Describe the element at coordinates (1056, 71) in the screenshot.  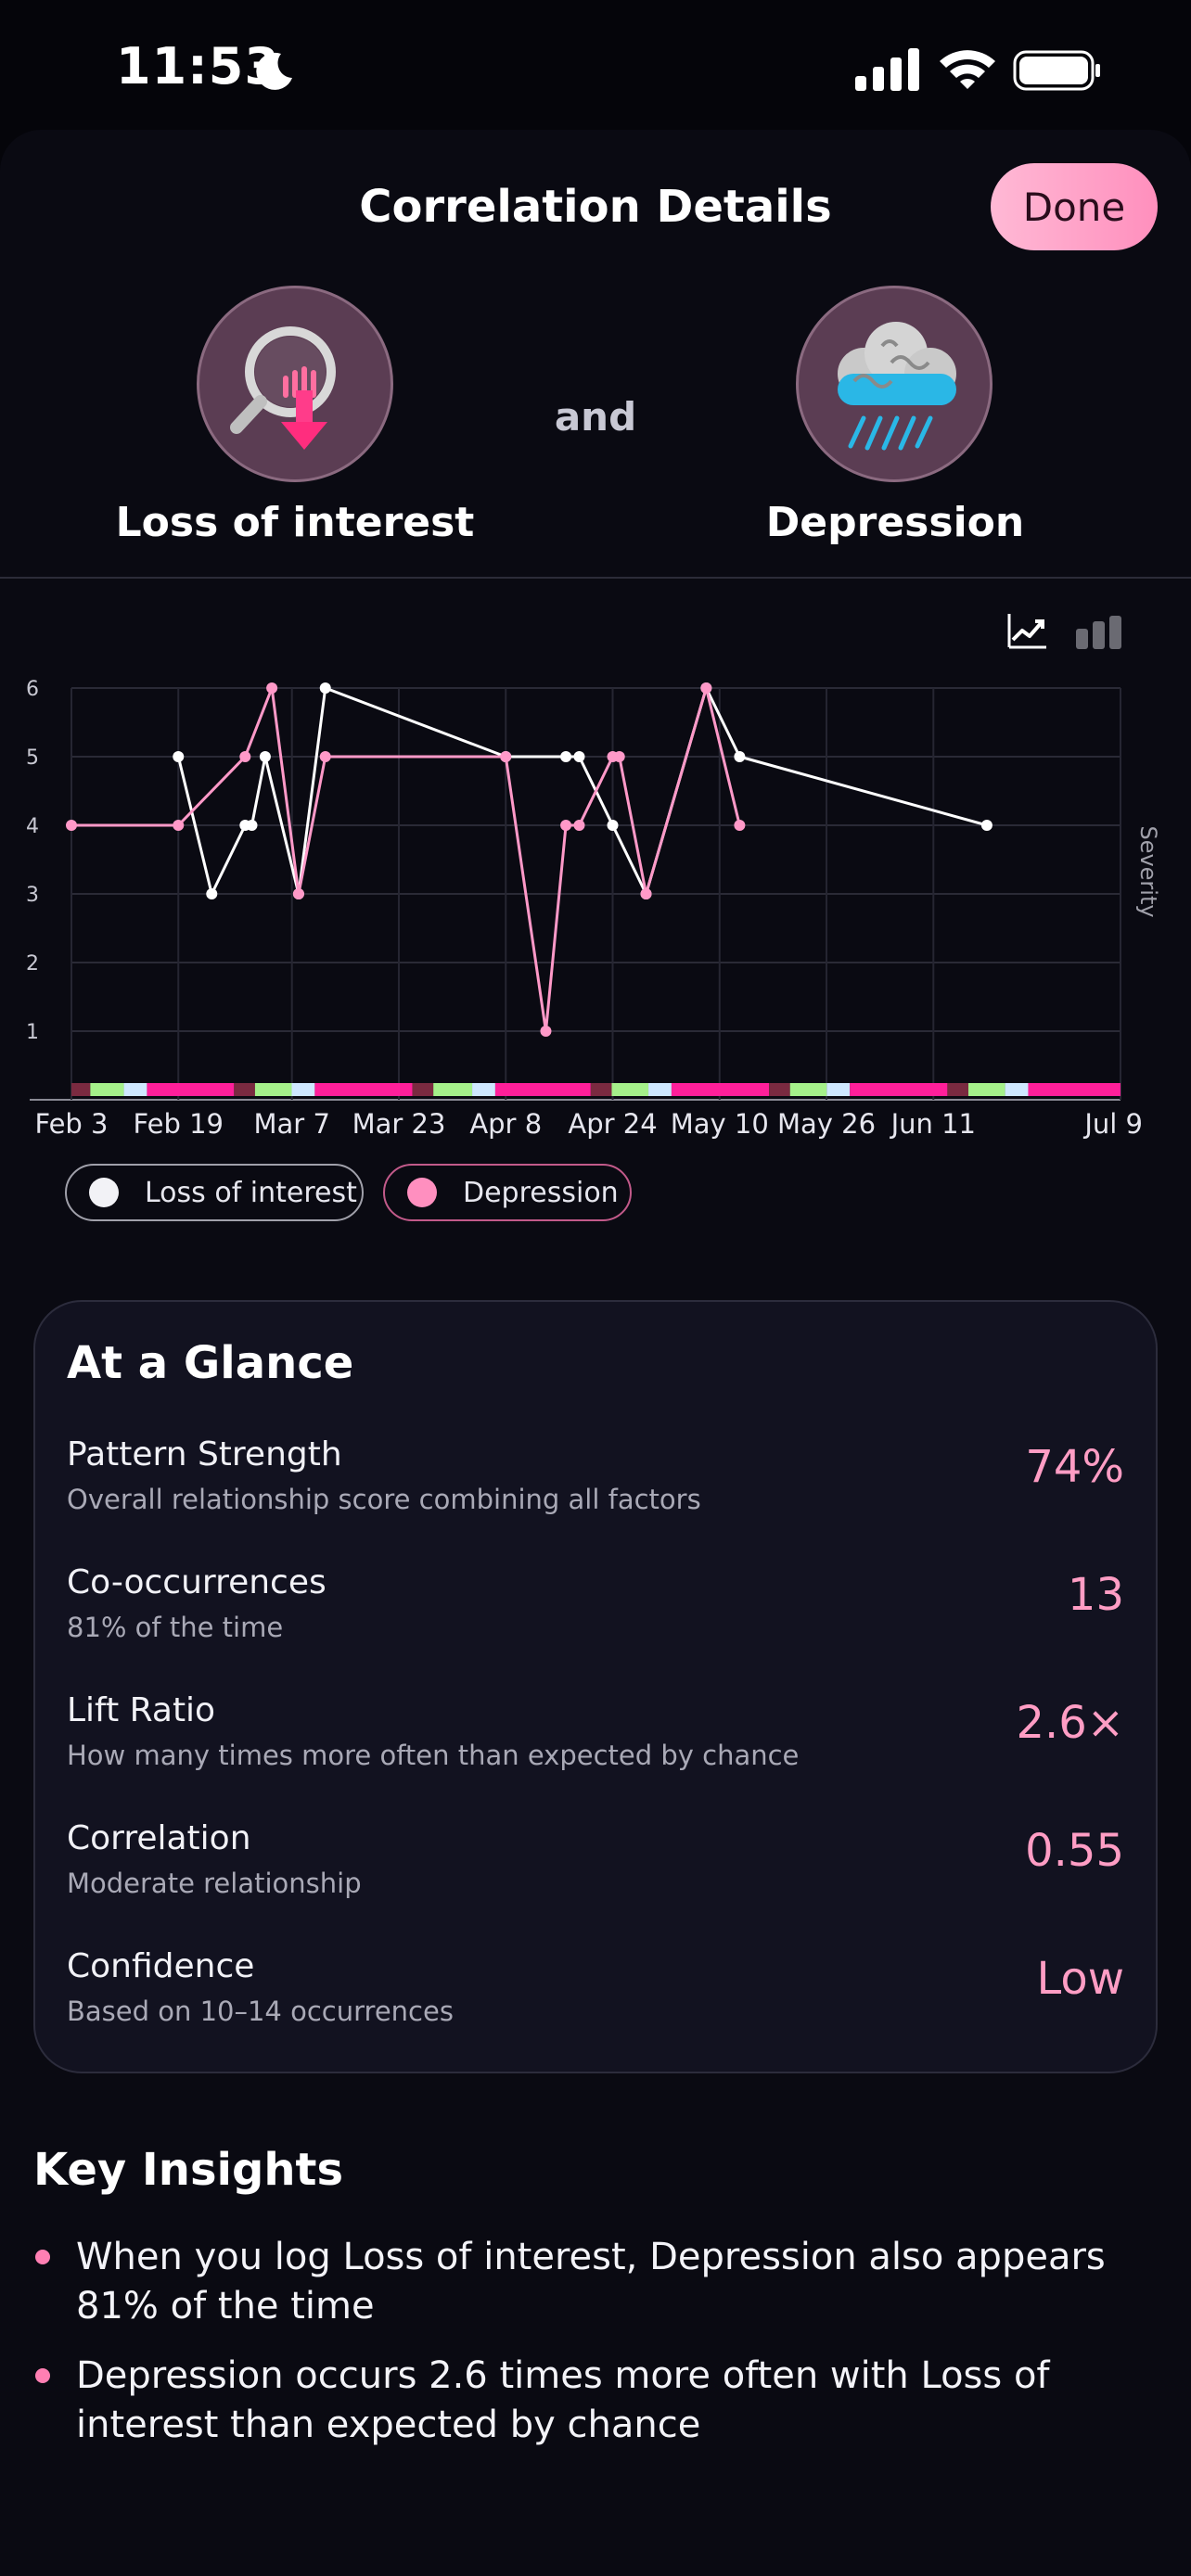
I see `battery-icon` at that location.